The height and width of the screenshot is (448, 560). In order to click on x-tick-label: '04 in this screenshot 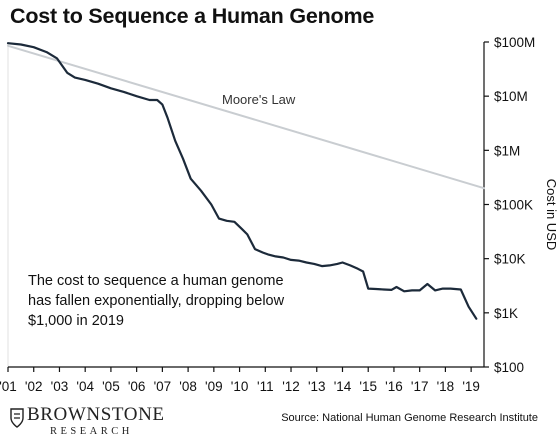, I will do `click(85, 386)`.